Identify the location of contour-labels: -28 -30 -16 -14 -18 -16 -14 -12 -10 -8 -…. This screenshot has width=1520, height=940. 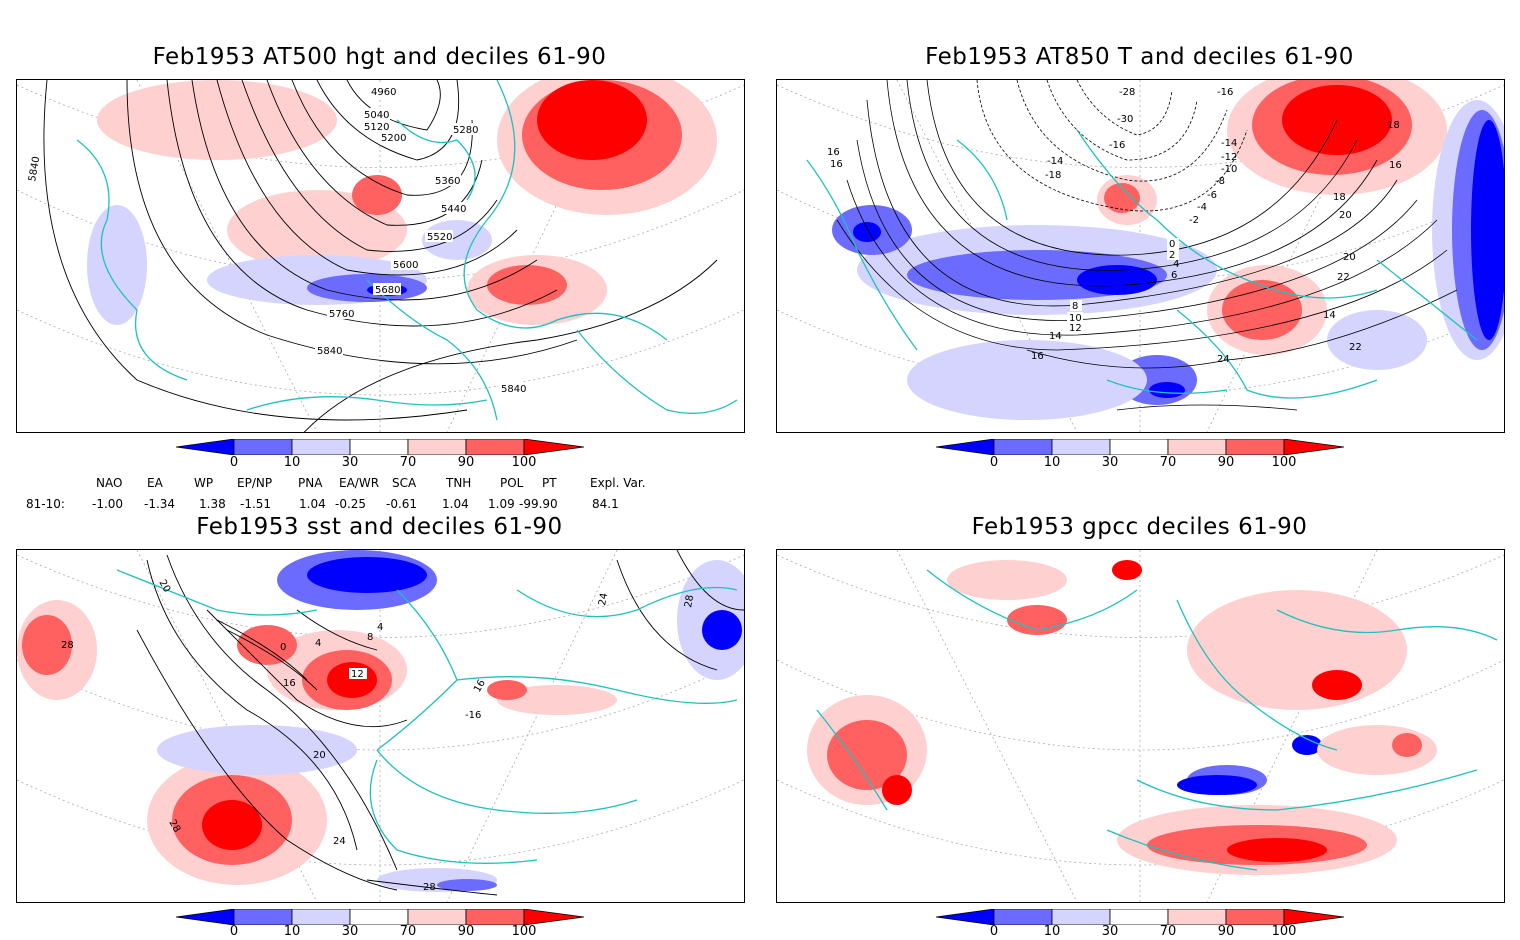
(1114, 226).